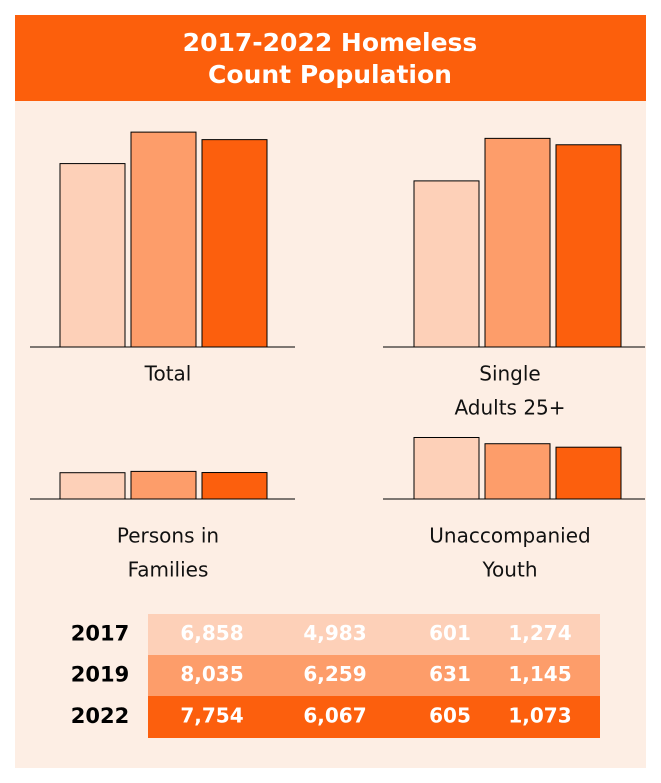 Image resolution: width=661 pixels, height=783 pixels. I want to click on table-value: 1,145, so click(539, 674).